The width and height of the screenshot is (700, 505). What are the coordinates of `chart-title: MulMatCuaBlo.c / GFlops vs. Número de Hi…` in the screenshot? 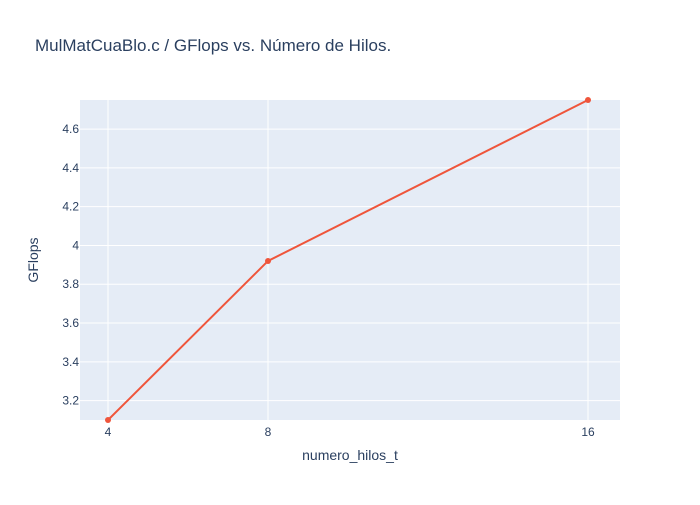 It's located at (213, 45).